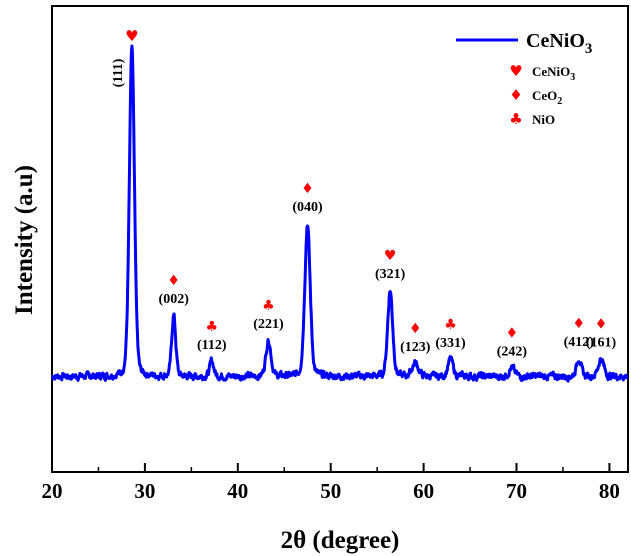 This screenshot has height=556, width=631. What do you see at coordinates (450, 343) in the screenshot?
I see `peak-label: (331)` at bounding box center [450, 343].